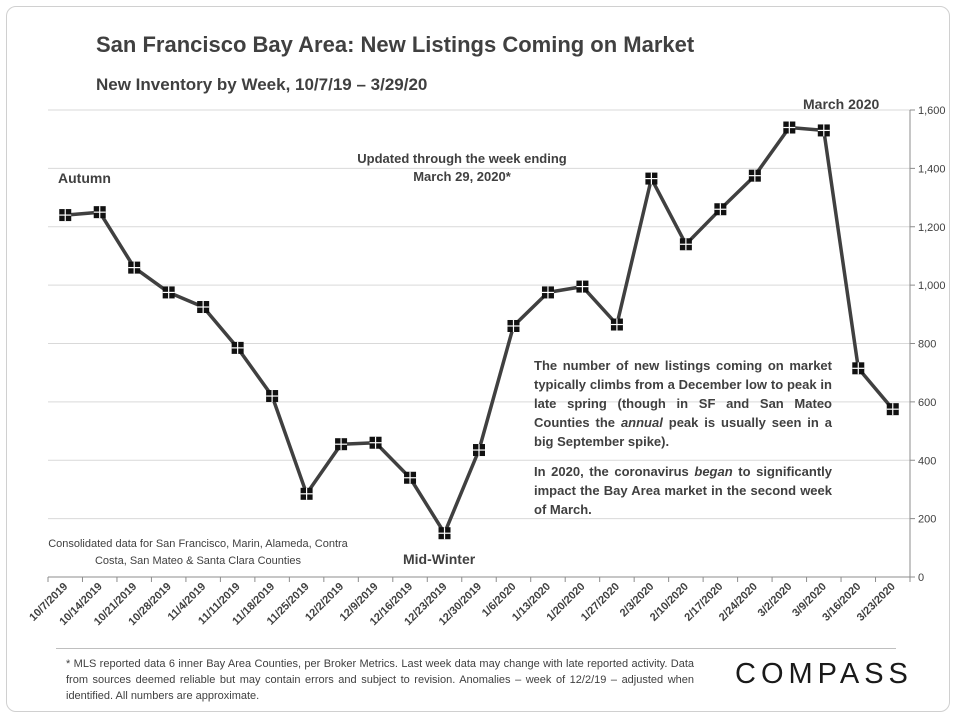 The width and height of the screenshot is (960, 720). Describe the element at coordinates (927, 403) in the screenshot. I see `y-tick-label: 600` at that location.